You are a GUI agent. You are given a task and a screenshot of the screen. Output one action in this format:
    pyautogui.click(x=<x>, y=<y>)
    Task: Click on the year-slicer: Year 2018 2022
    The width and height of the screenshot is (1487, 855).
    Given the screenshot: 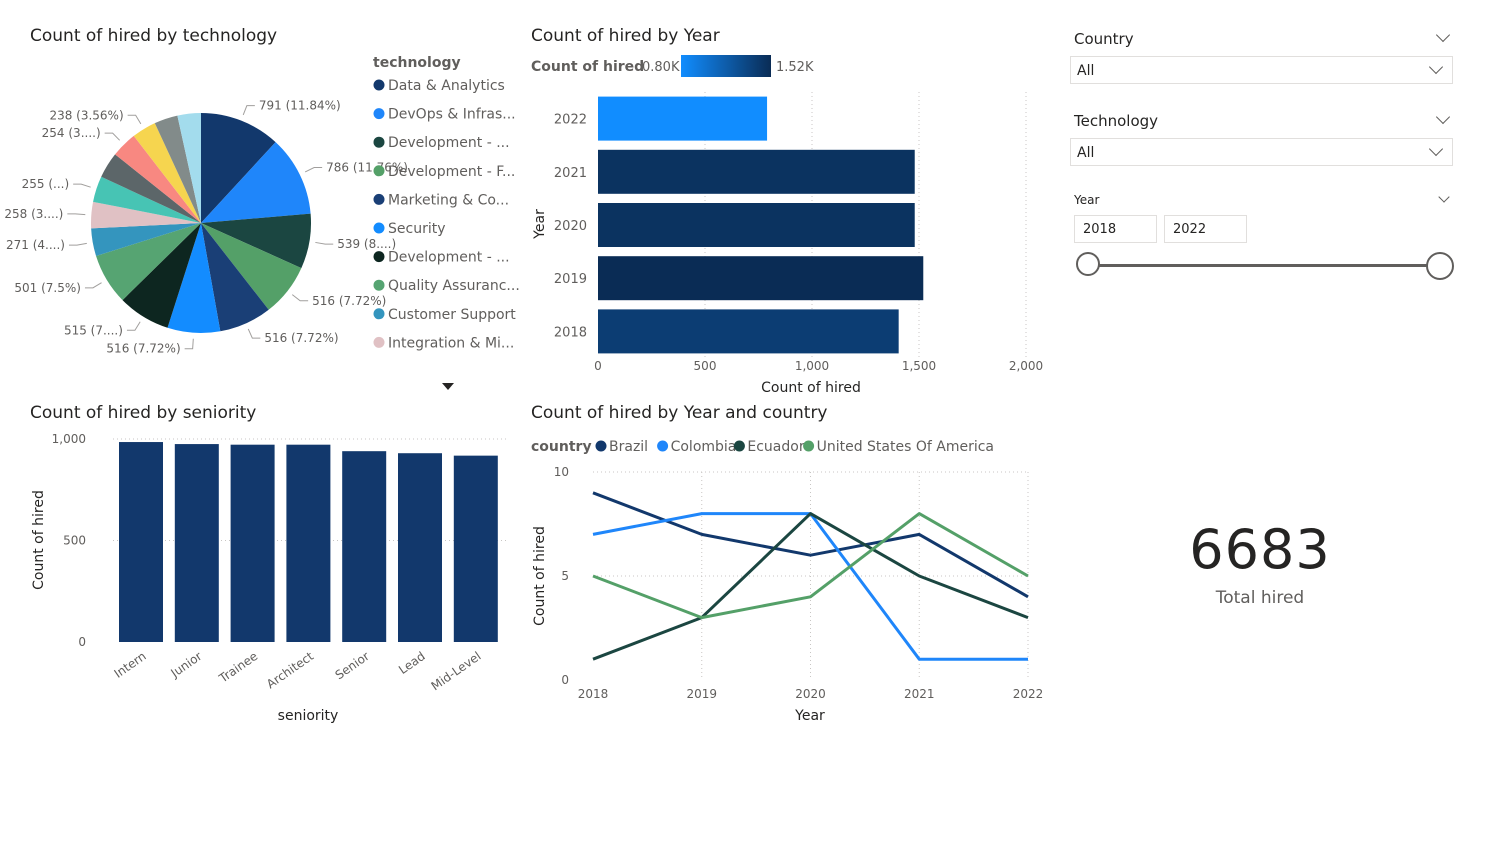 What is the action you would take?
    pyautogui.click(x=1265, y=240)
    